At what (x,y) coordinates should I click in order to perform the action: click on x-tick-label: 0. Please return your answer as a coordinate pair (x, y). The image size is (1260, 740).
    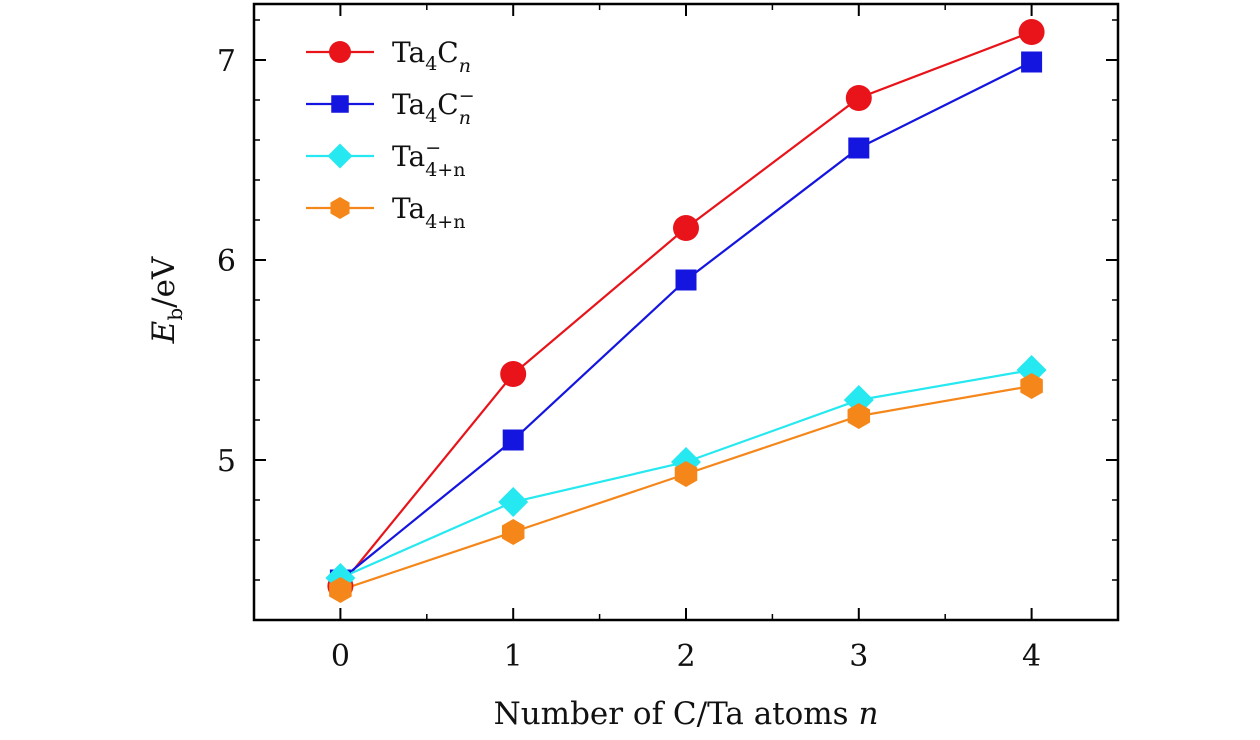
    Looking at the image, I should click on (340, 656).